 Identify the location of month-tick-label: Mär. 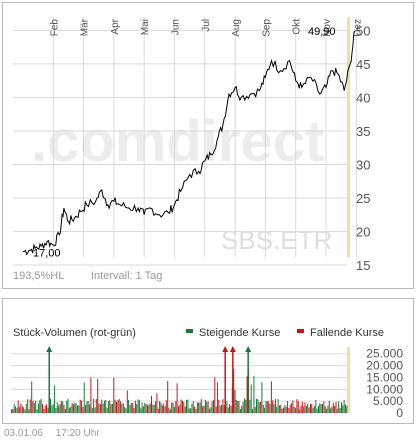
(85, 27).